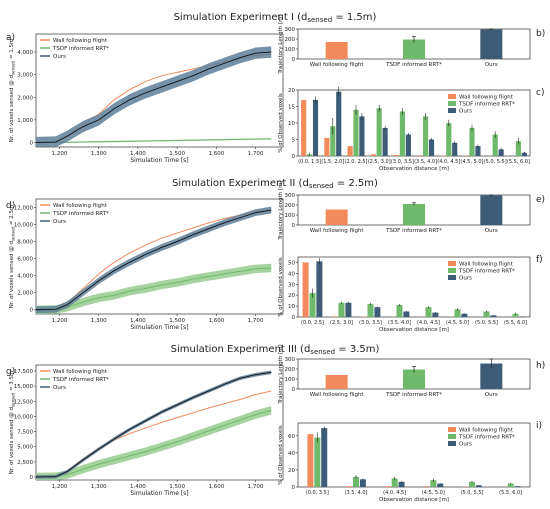 The width and height of the screenshot is (550, 509). What do you see at coordinates (25, 294) in the screenshot?
I see `y-tick-label: 2,000` at bounding box center [25, 294].